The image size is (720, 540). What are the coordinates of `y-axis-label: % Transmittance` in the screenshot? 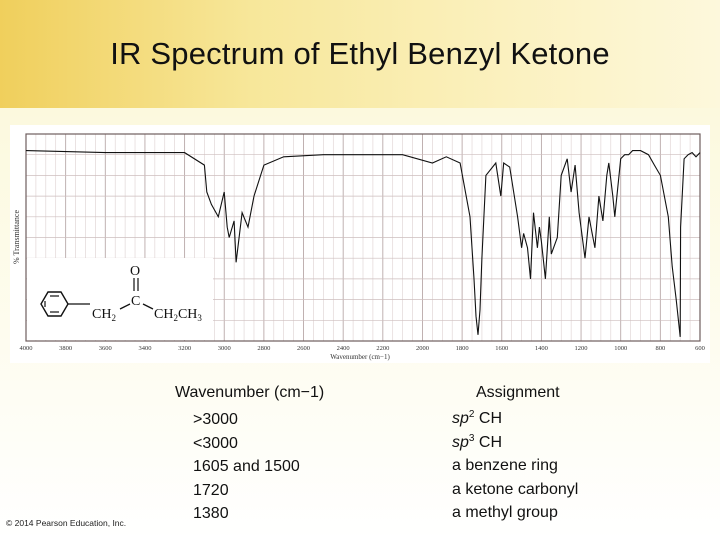 It's located at (16, 237).